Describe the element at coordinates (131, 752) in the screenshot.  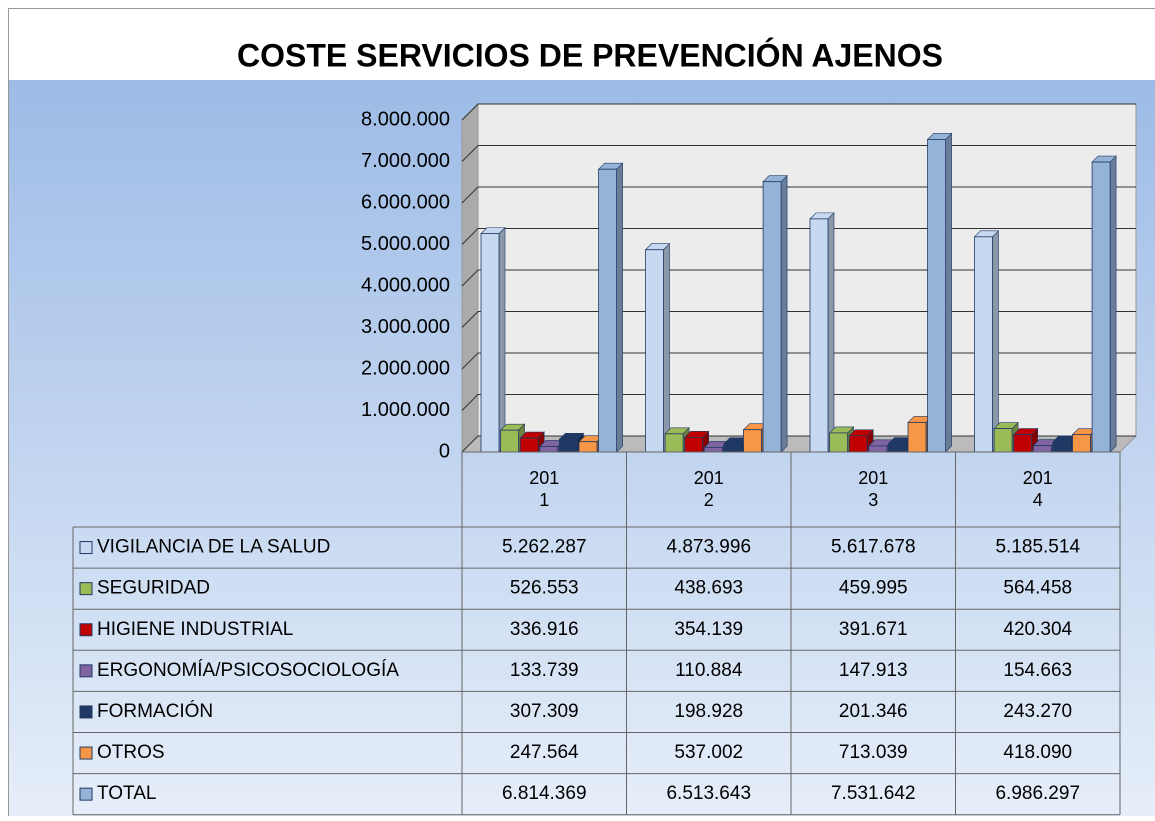
I see `legend-label: OTROS` at that location.